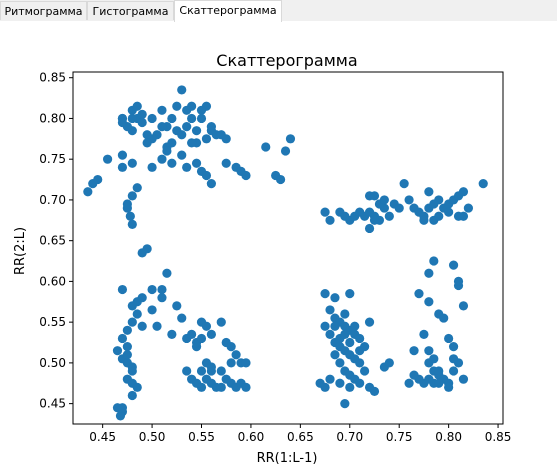  Describe the element at coordinates (52, 78) in the screenshot. I see `y-tick-label: 0.85` at that location.